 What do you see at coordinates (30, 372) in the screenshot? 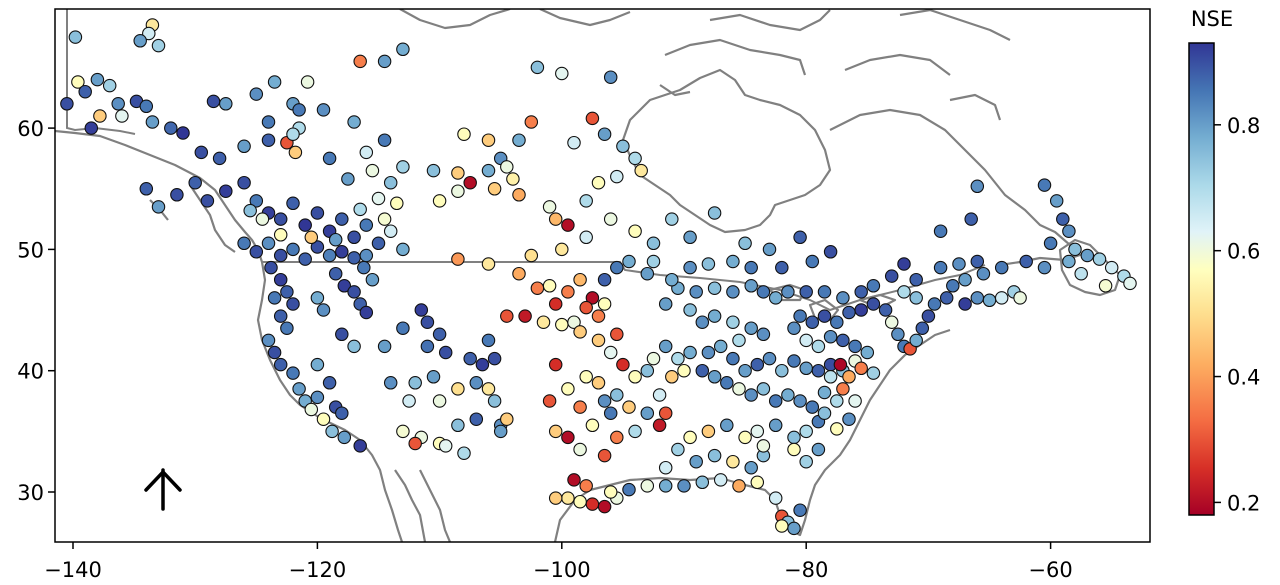
I see `y-tick-label: 40` at bounding box center [30, 372].